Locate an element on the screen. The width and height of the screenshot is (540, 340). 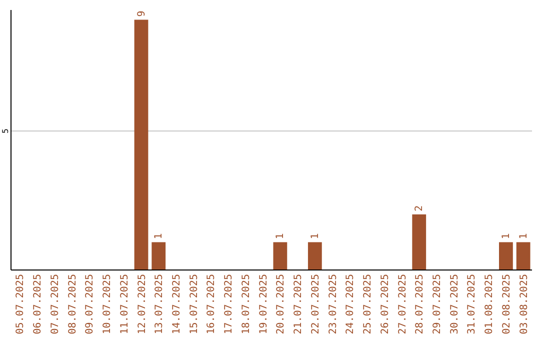
x-tick-label: 31.07.2025 is located at coordinates (472, 304).